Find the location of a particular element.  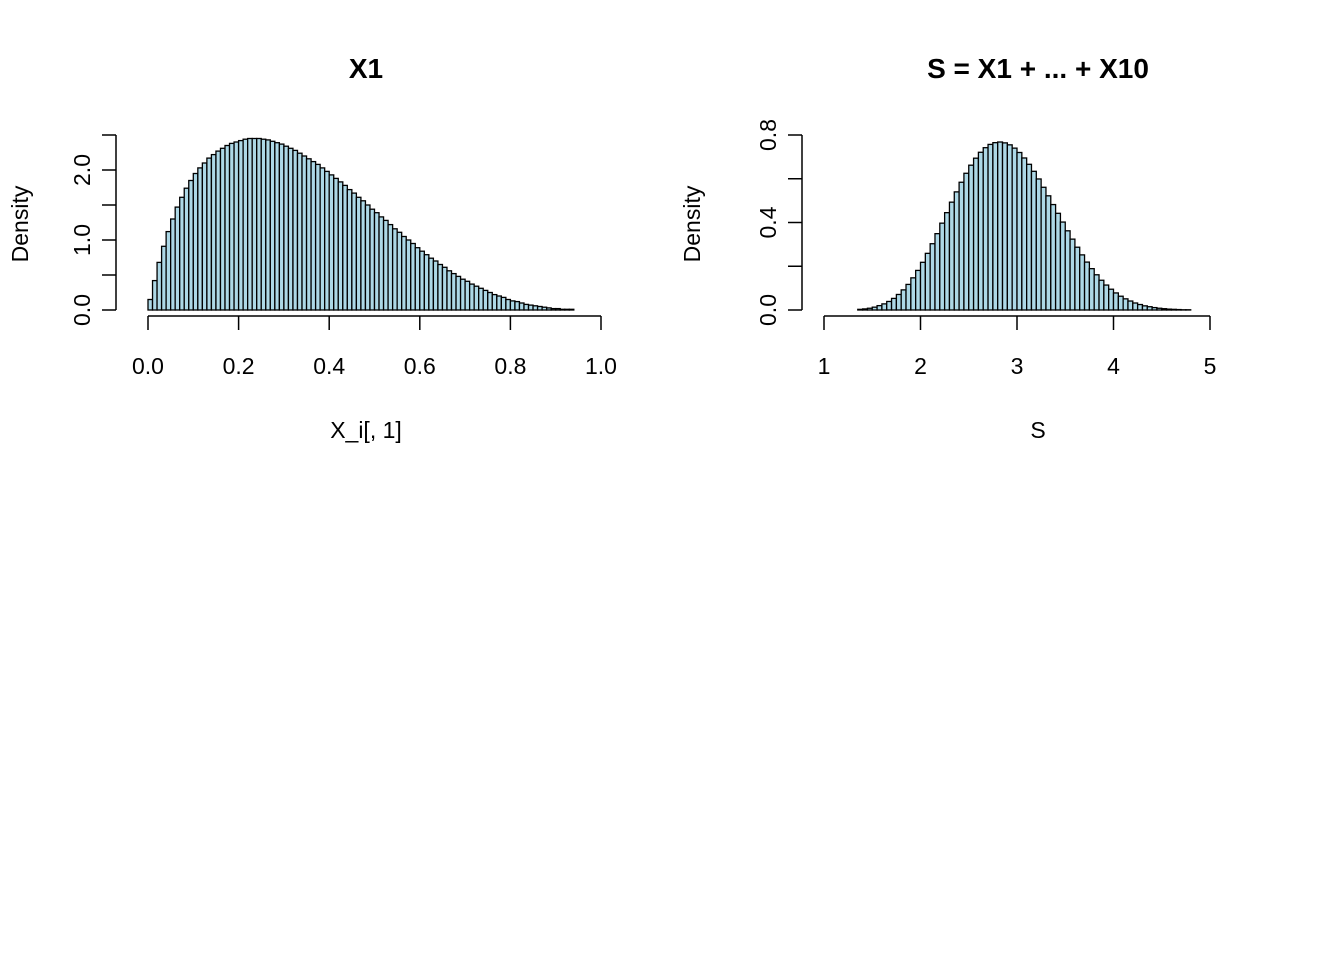

y-axis-label: Density is located at coordinates (20, 223).